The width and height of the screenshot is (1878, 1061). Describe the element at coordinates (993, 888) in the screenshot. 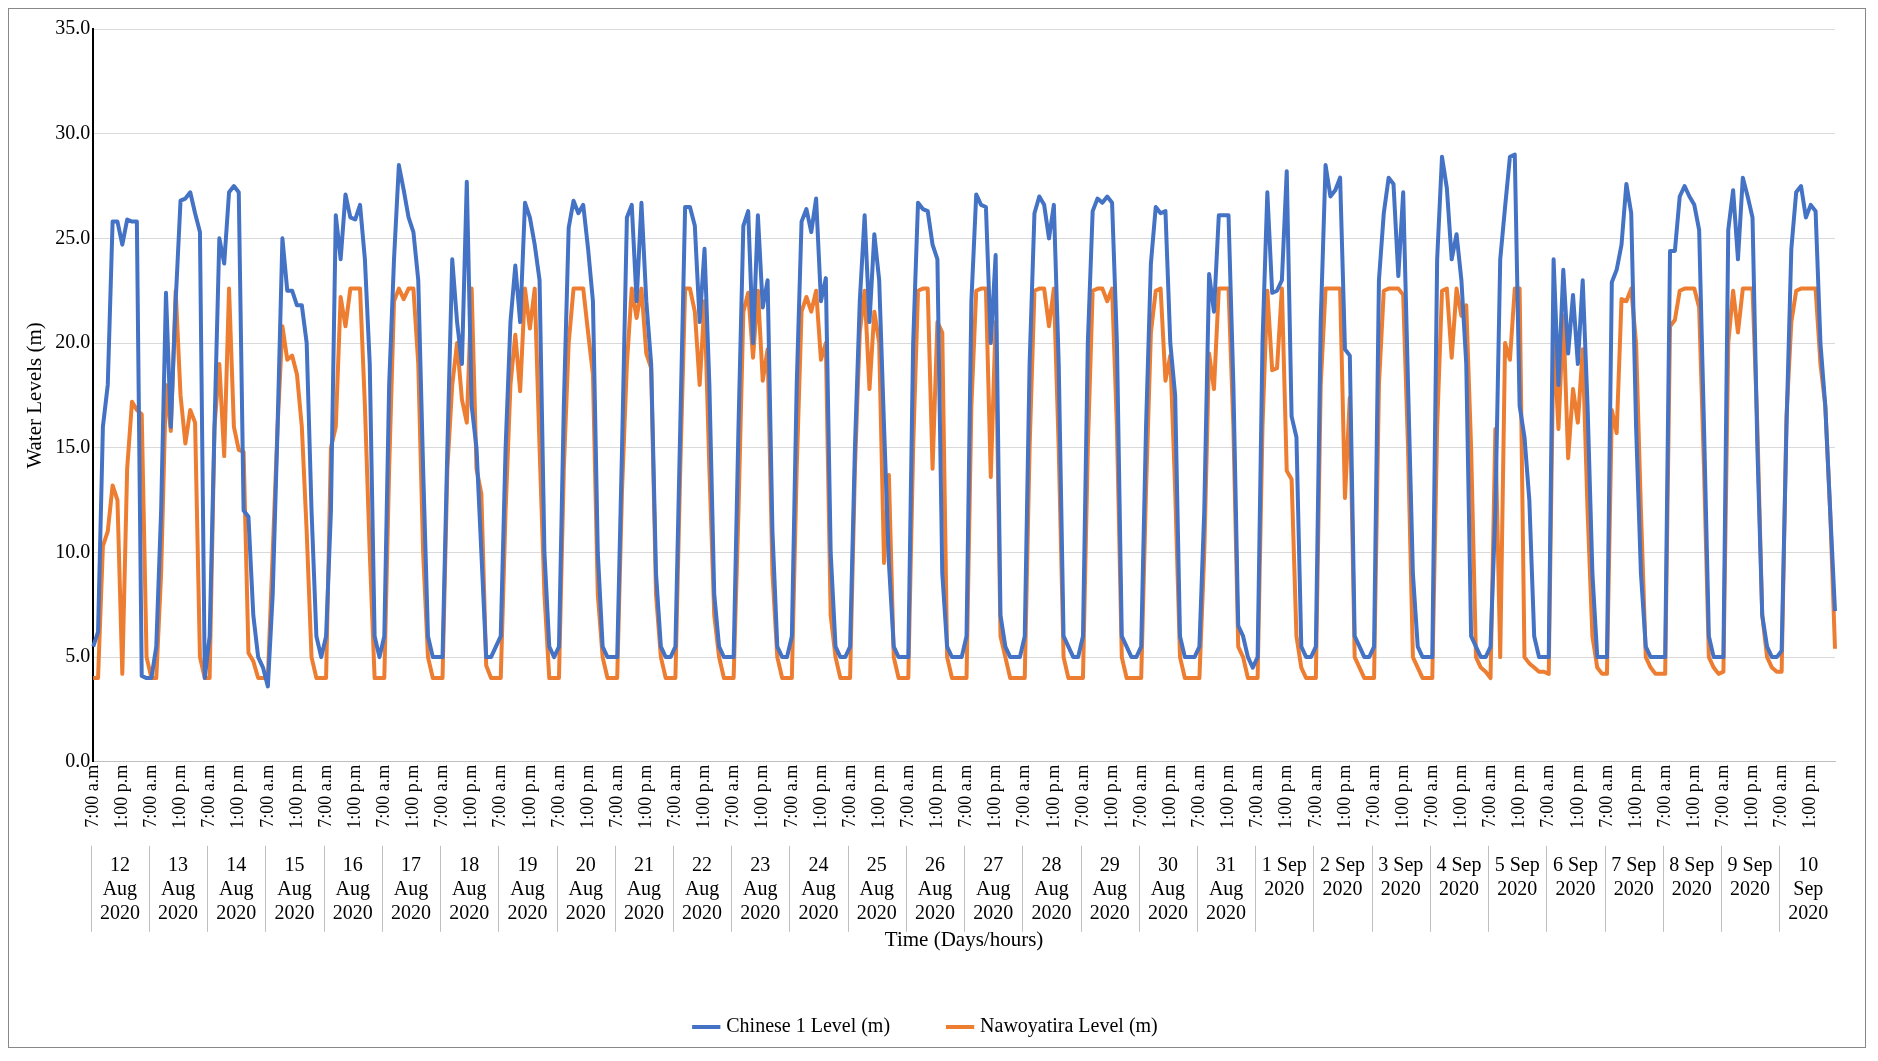

I see `text: 27 Aug 2020` at that location.